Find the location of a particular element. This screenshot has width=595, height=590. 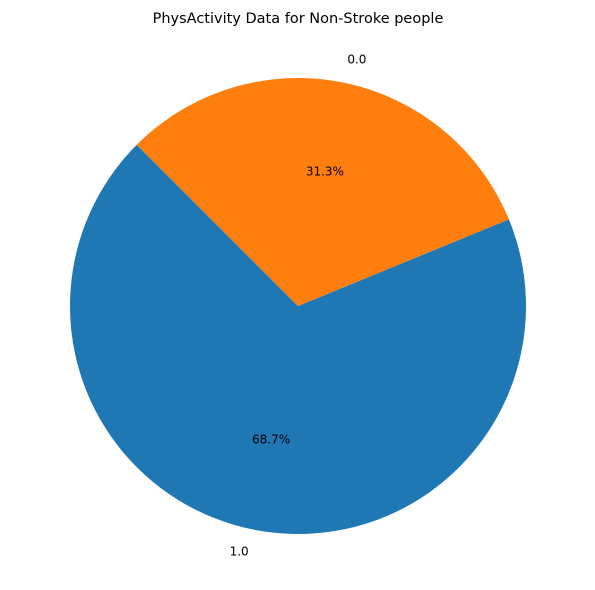

slice-label-0-0: 0.0 is located at coordinates (356, 60).